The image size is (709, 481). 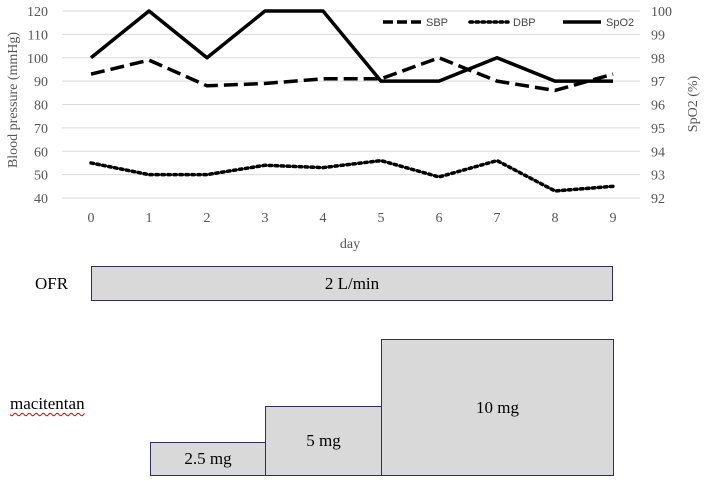 I want to click on legend: SBP DBP SpO2, so click(x=508, y=23).